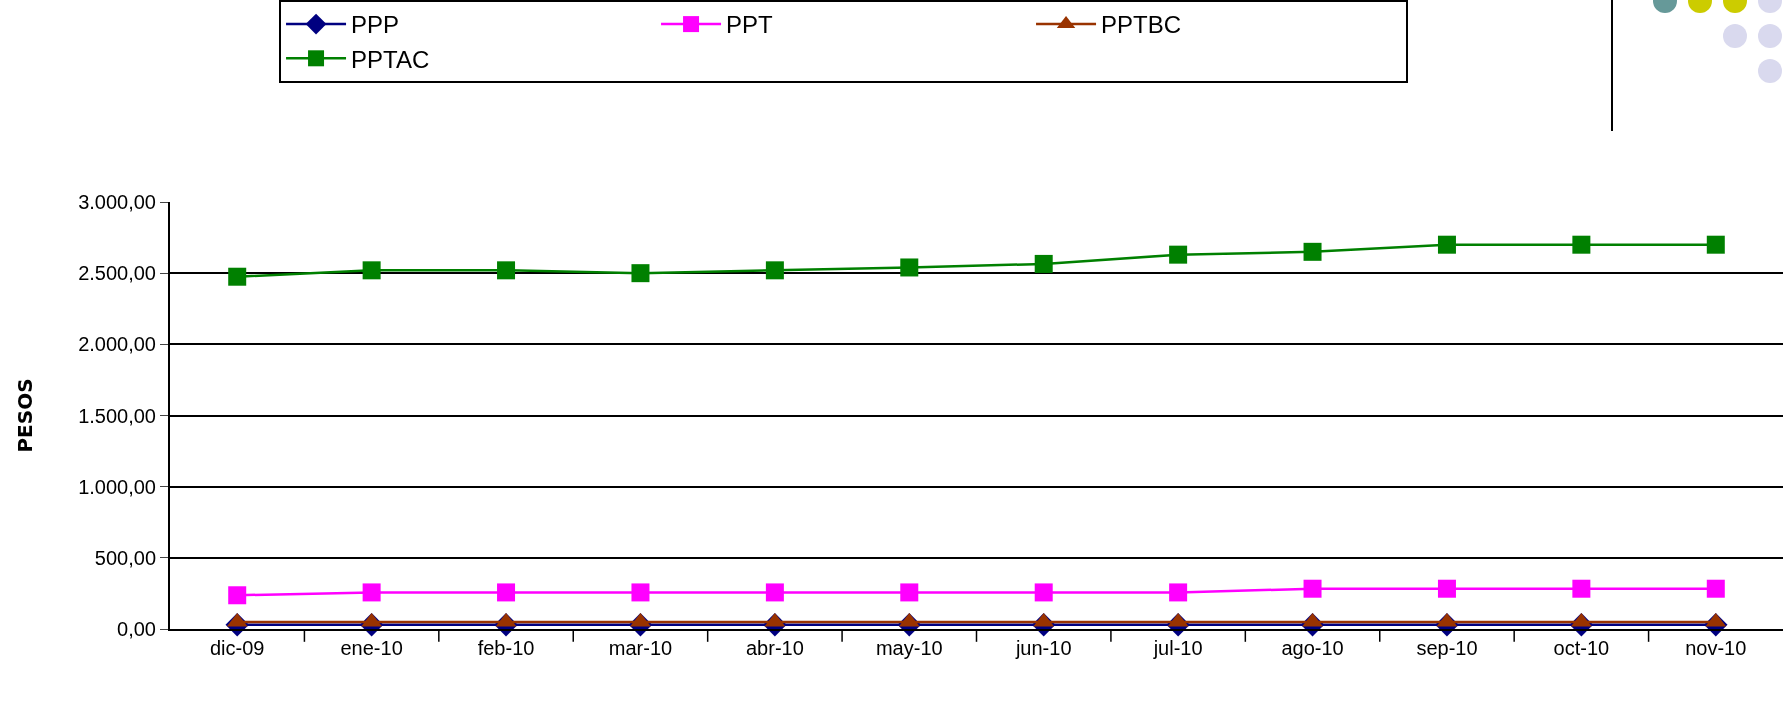  Describe the element at coordinates (375, 25) in the screenshot. I see `legend-label: PPP` at that location.